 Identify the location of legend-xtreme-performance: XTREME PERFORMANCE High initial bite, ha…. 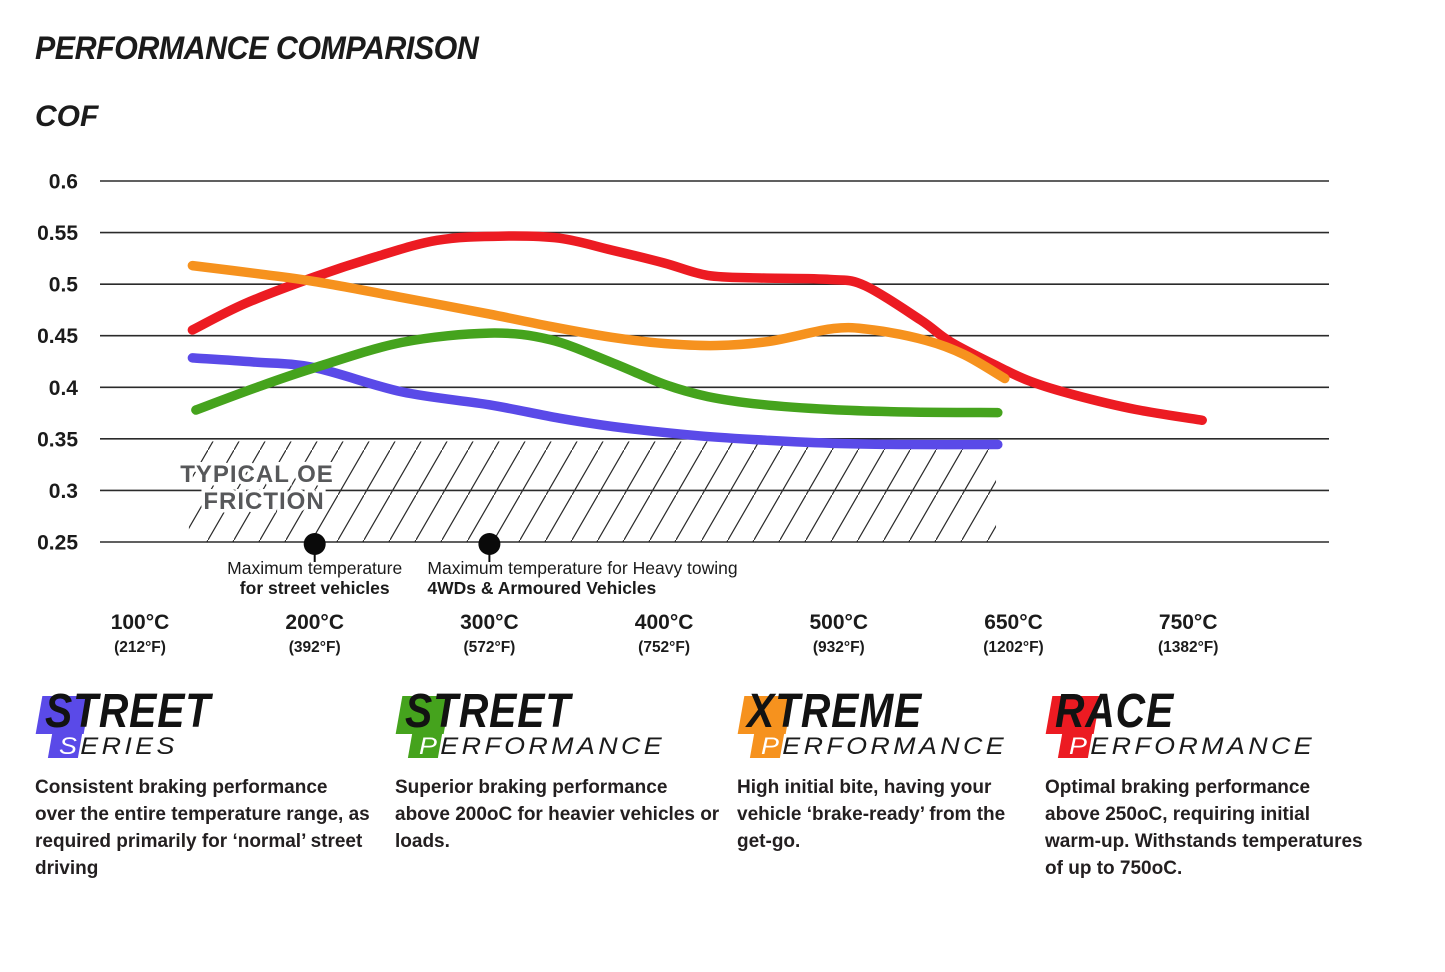
(879, 770).